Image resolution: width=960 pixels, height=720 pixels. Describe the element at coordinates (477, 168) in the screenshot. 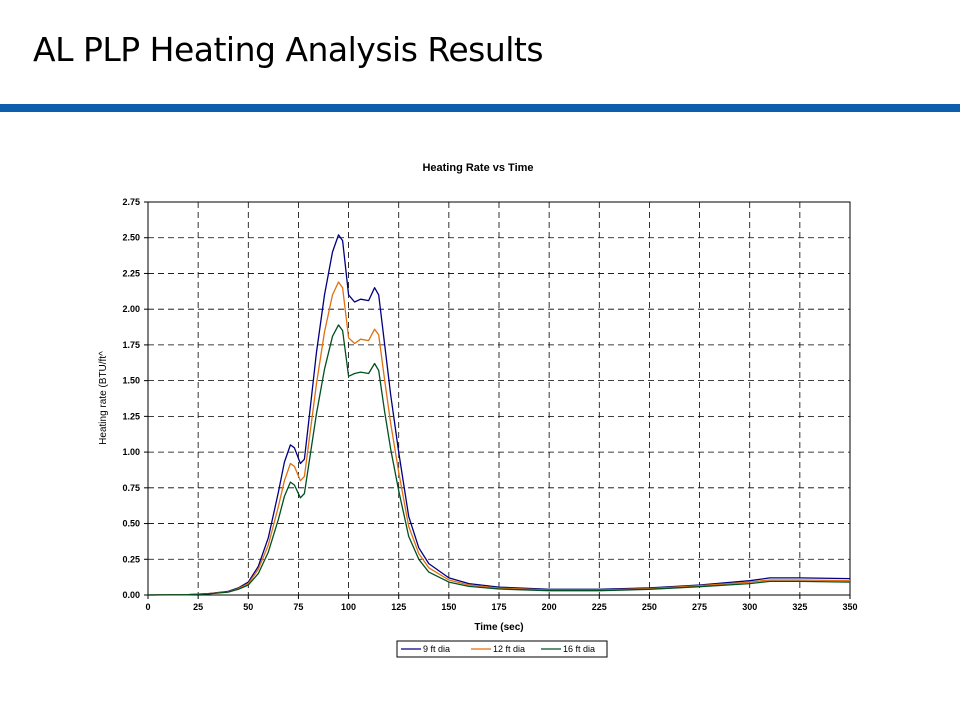

I see `chart-title: Heating Rate vs Time` at that location.